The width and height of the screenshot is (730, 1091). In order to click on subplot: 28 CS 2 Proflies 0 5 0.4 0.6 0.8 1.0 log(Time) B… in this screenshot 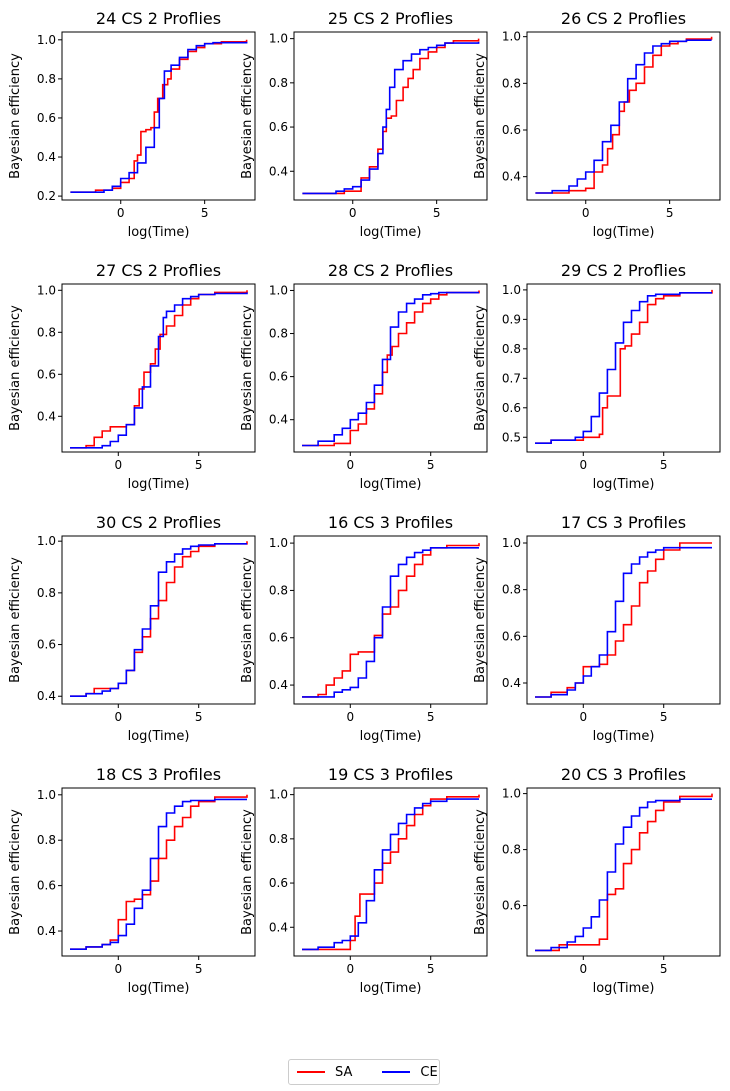, I will do `click(364, 376)`.